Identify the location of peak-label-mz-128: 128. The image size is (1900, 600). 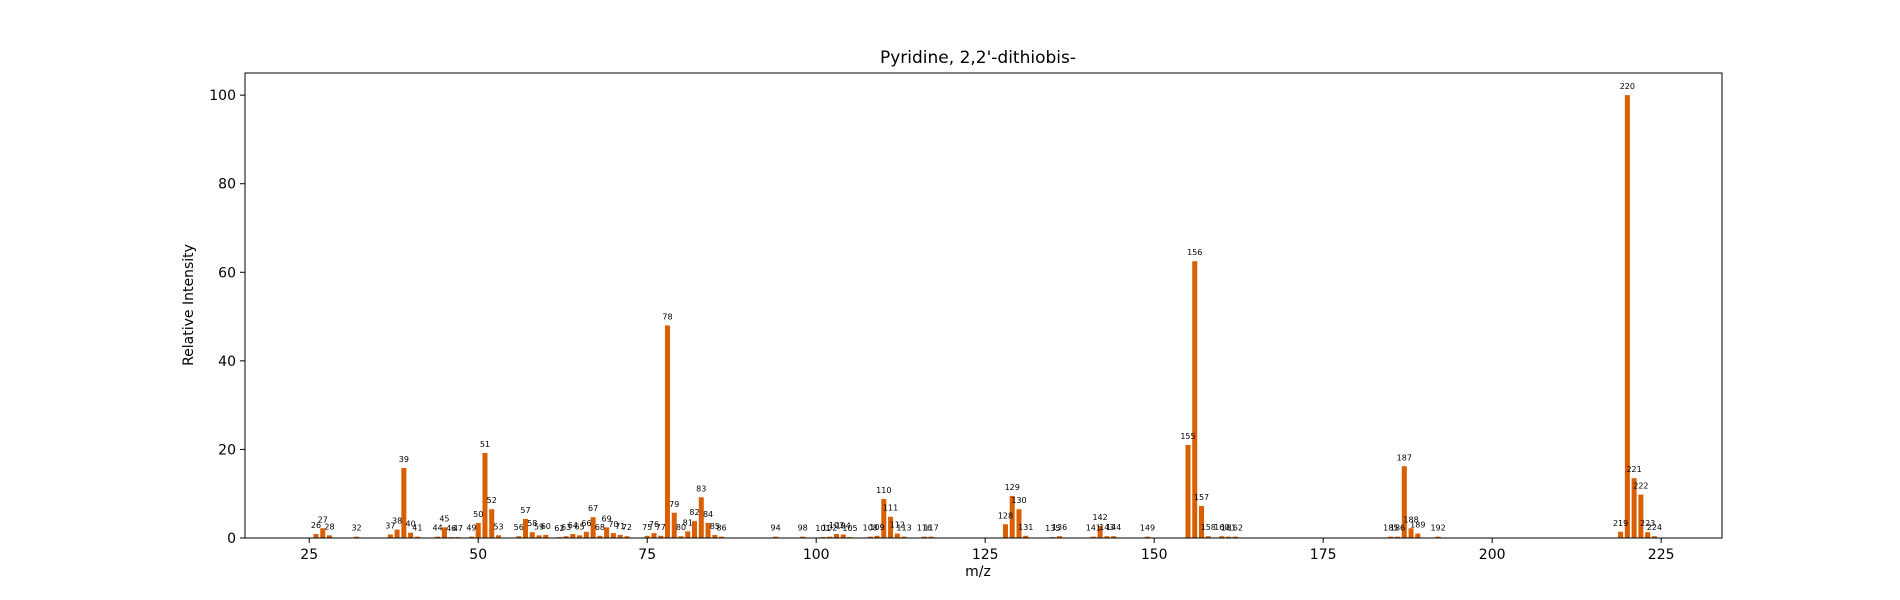
(1005, 515).